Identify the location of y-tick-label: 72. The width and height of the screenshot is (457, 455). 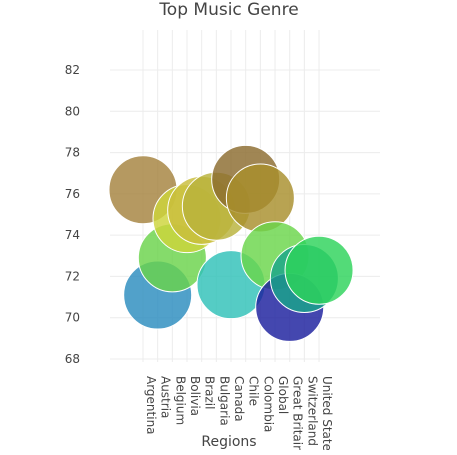
(72, 276).